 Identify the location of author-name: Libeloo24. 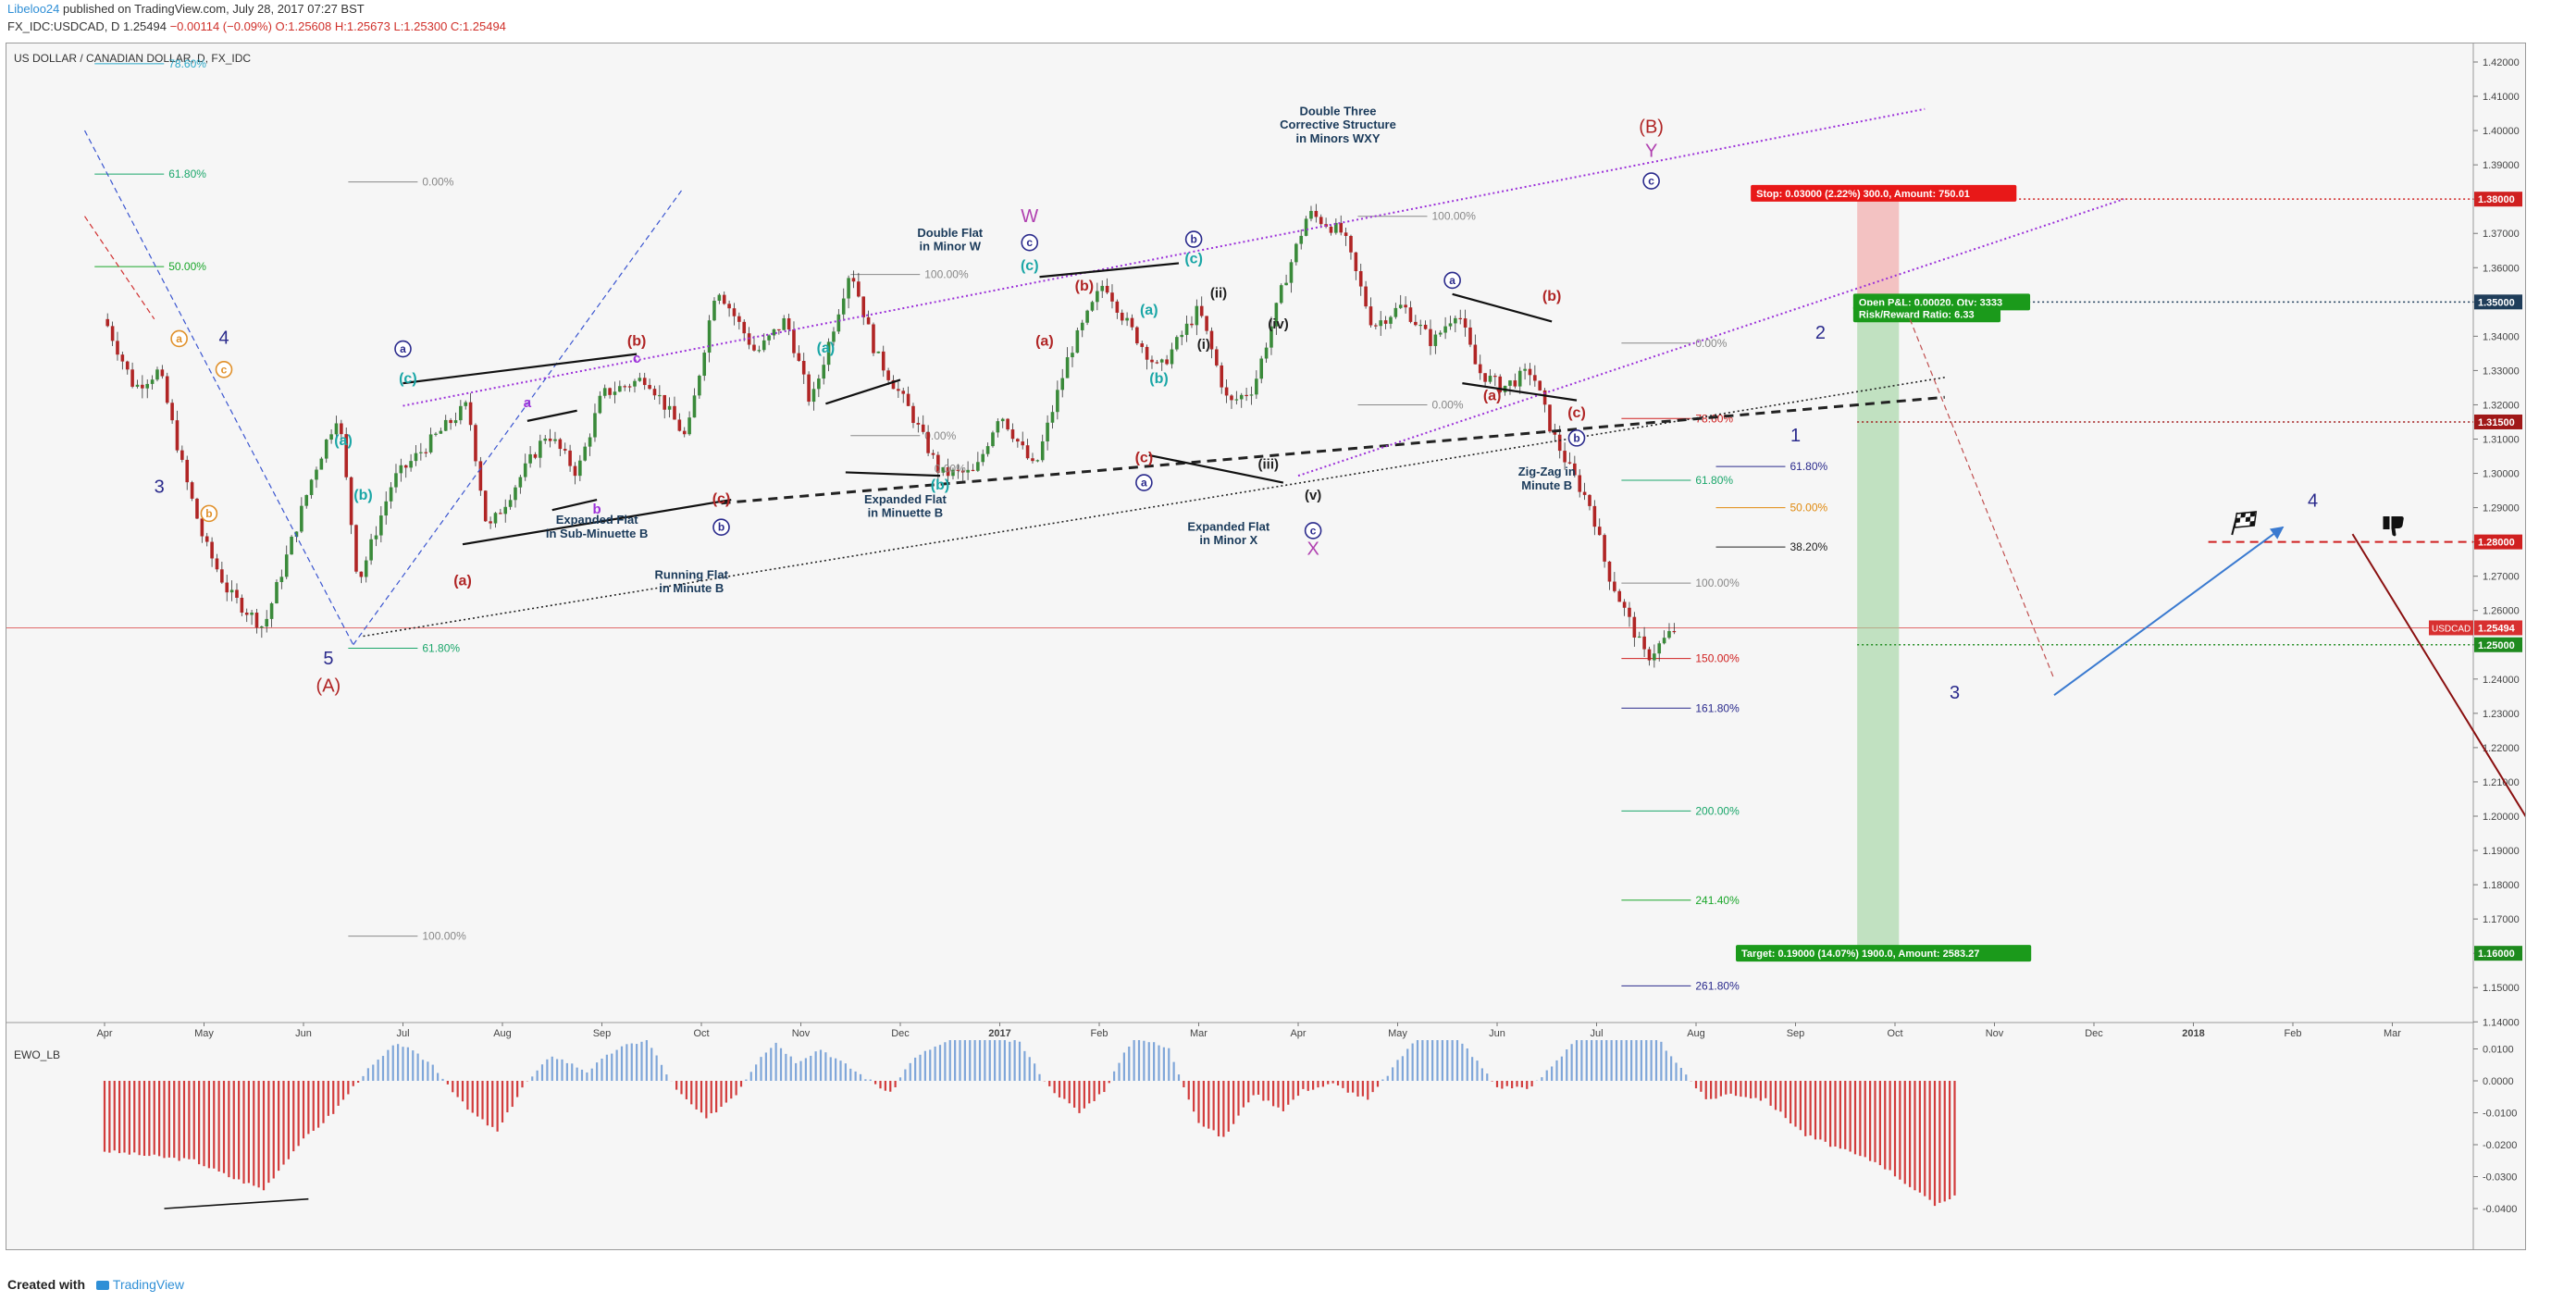
(33, 9).